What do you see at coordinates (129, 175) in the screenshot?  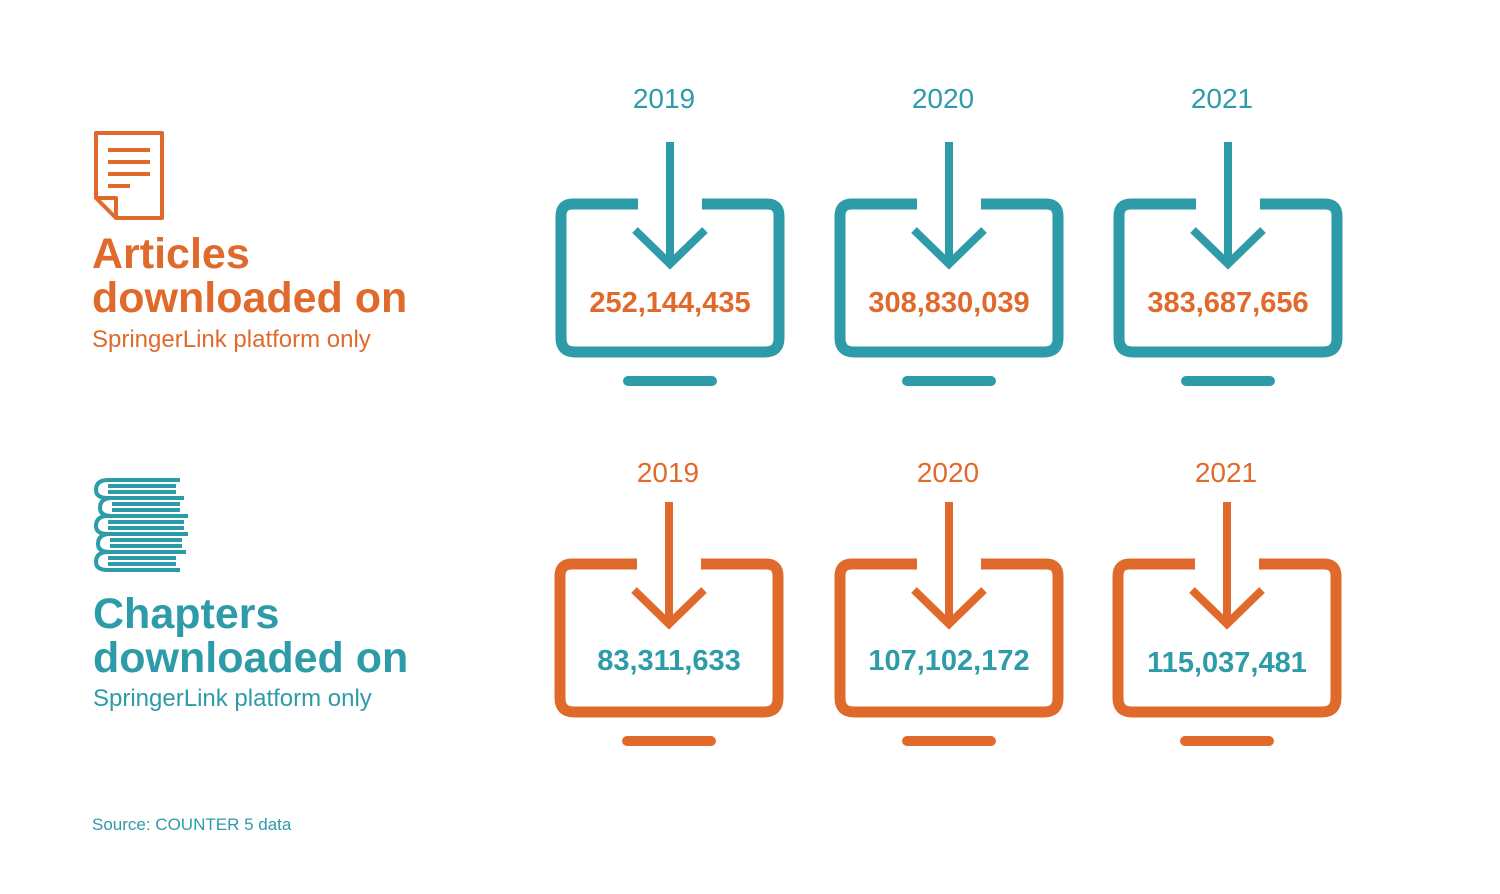 I see `document-icon` at bounding box center [129, 175].